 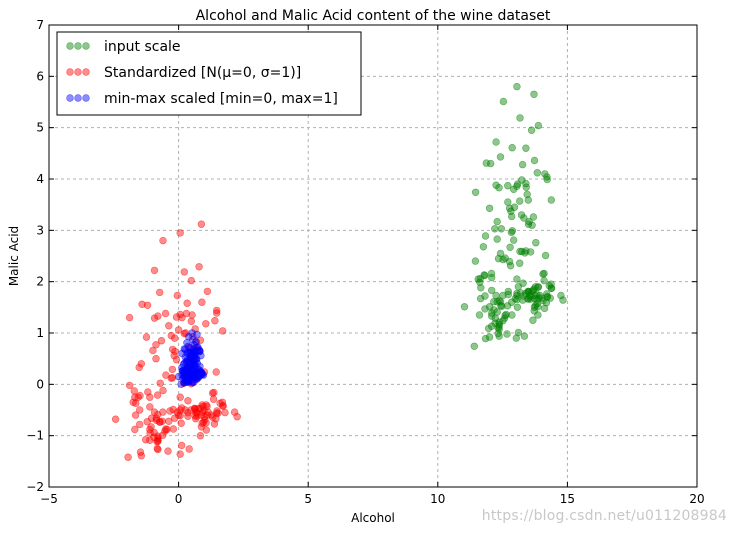 What do you see at coordinates (142, 47) in the screenshot?
I see `legend-label: input scale` at bounding box center [142, 47].